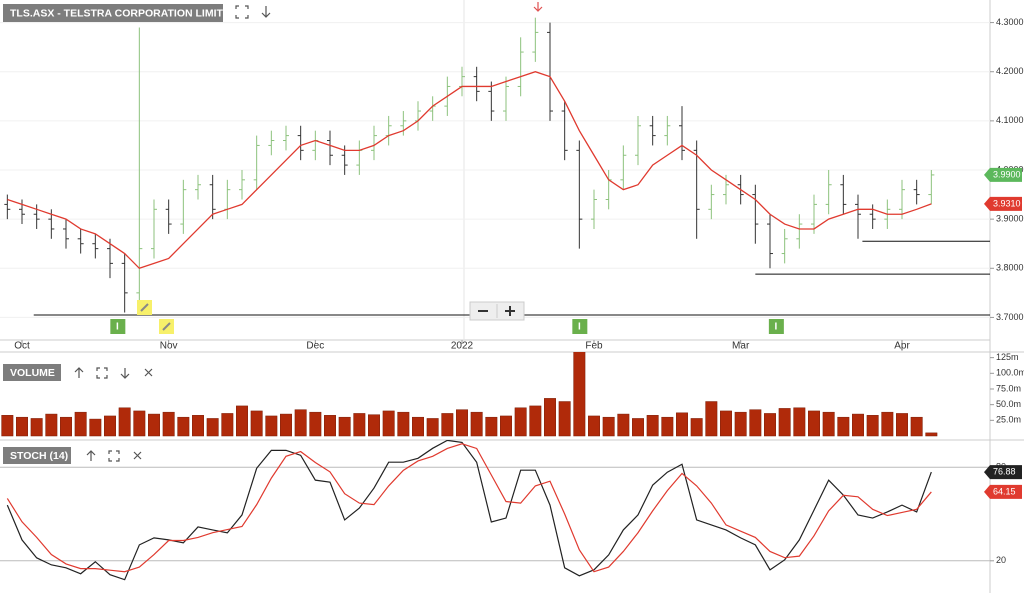  I want to click on signal-arrow, so click(538, 7).